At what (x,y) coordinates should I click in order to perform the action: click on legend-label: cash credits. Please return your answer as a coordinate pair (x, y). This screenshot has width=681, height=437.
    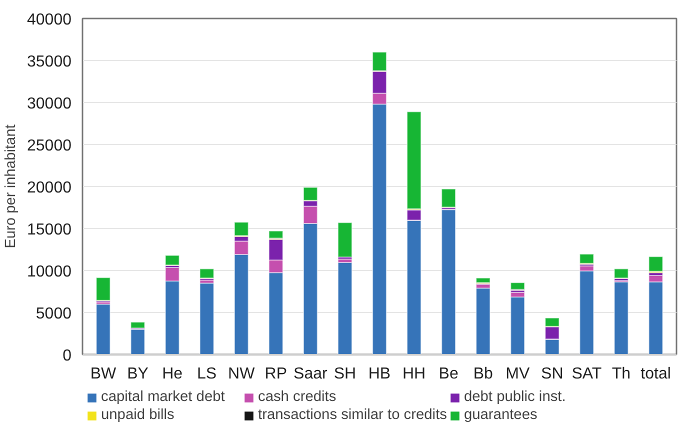
    Looking at the image, I should click on (298, 397).